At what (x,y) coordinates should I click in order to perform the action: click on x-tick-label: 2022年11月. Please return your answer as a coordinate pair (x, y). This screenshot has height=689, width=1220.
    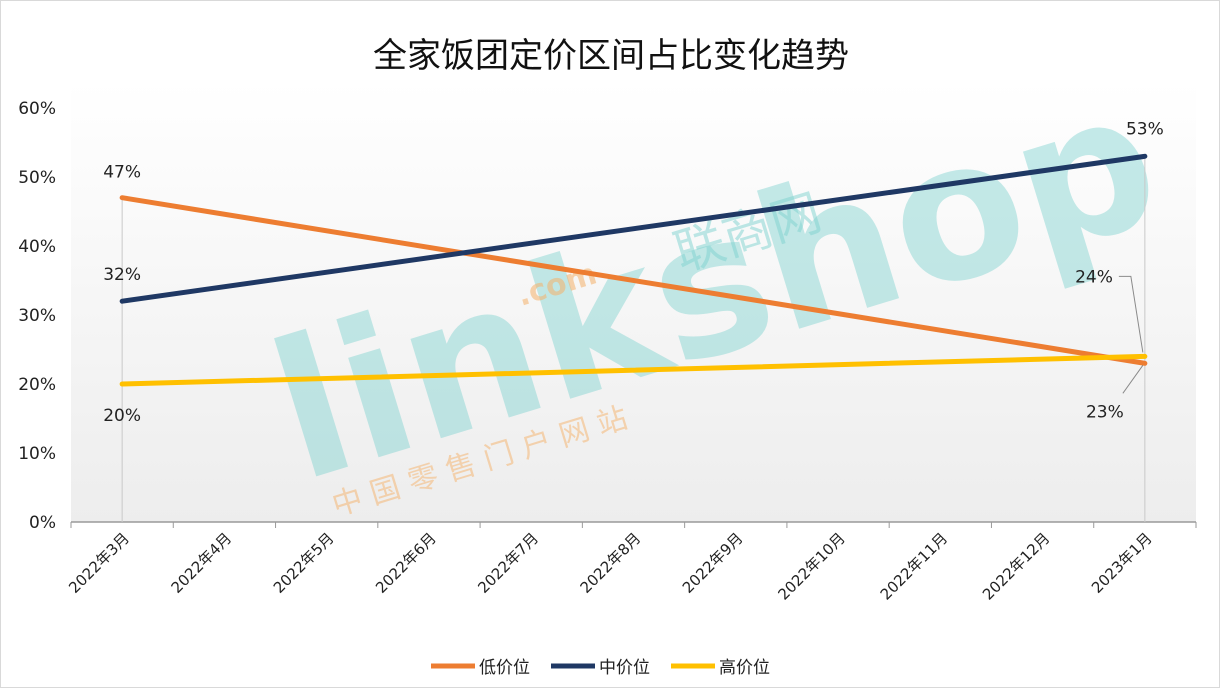
    Looking at the image, I should click on (914, 566).